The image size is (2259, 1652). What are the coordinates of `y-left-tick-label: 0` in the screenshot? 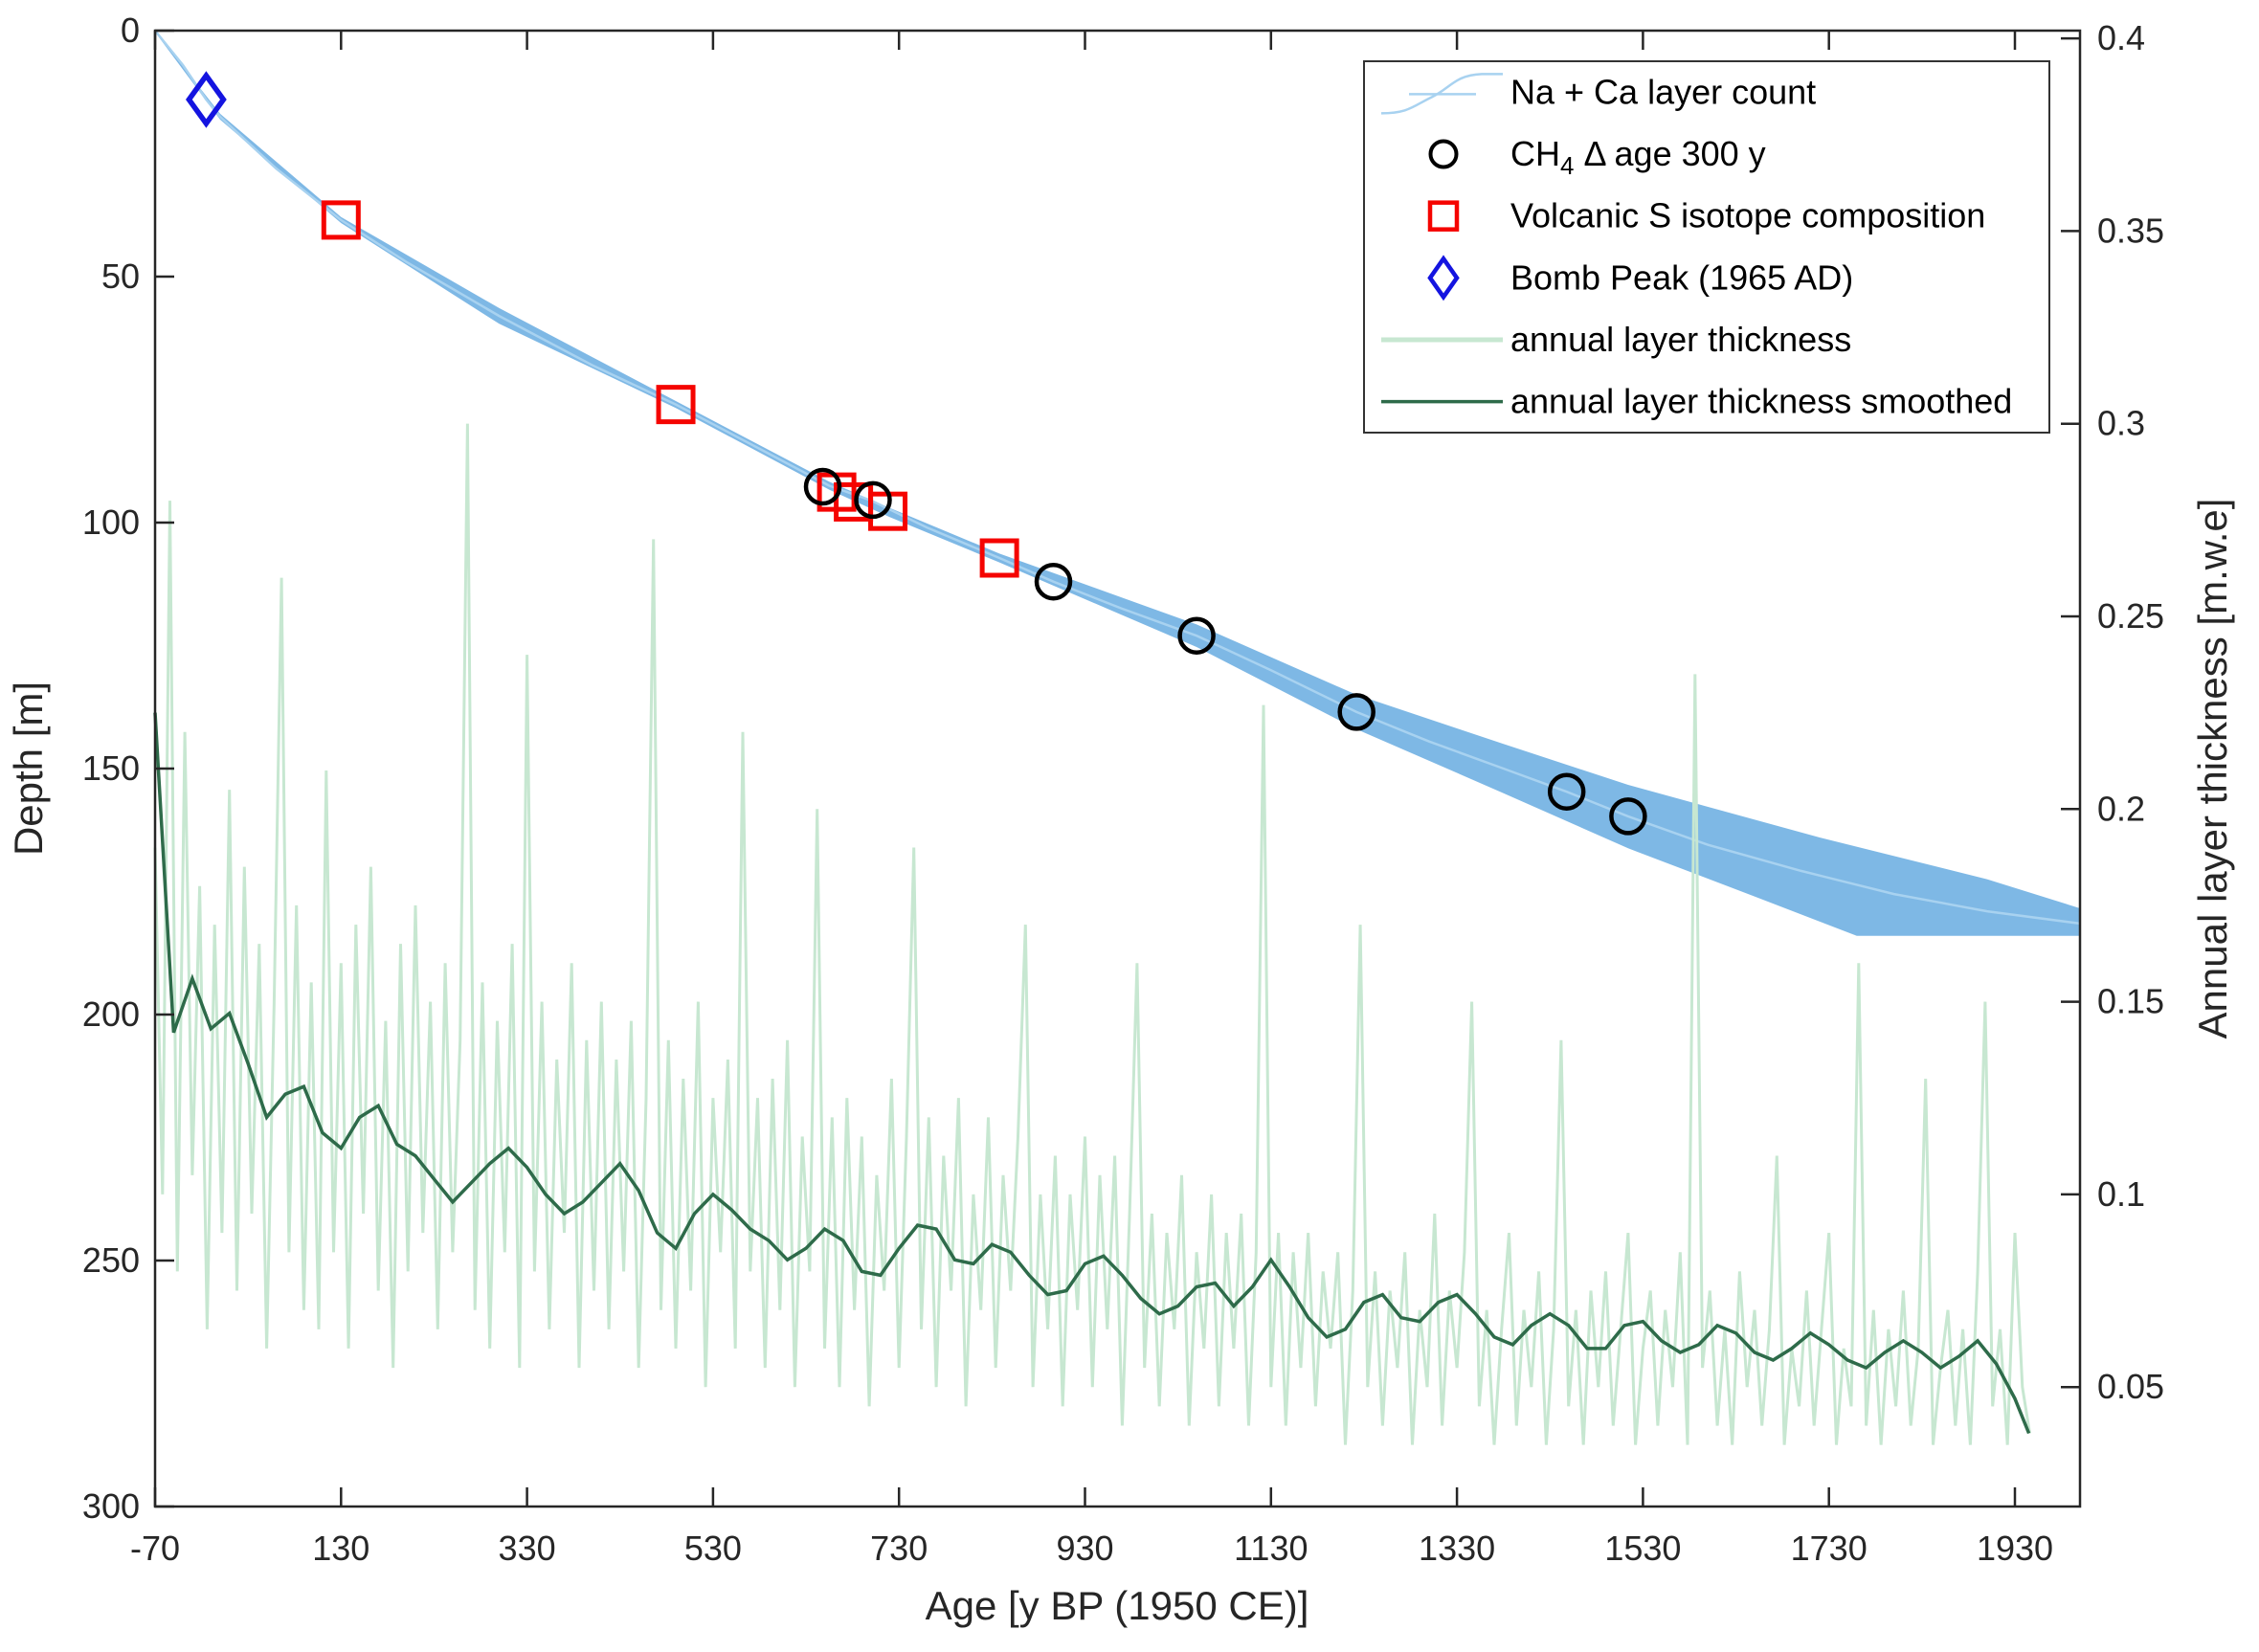 It's located at (131, 30).